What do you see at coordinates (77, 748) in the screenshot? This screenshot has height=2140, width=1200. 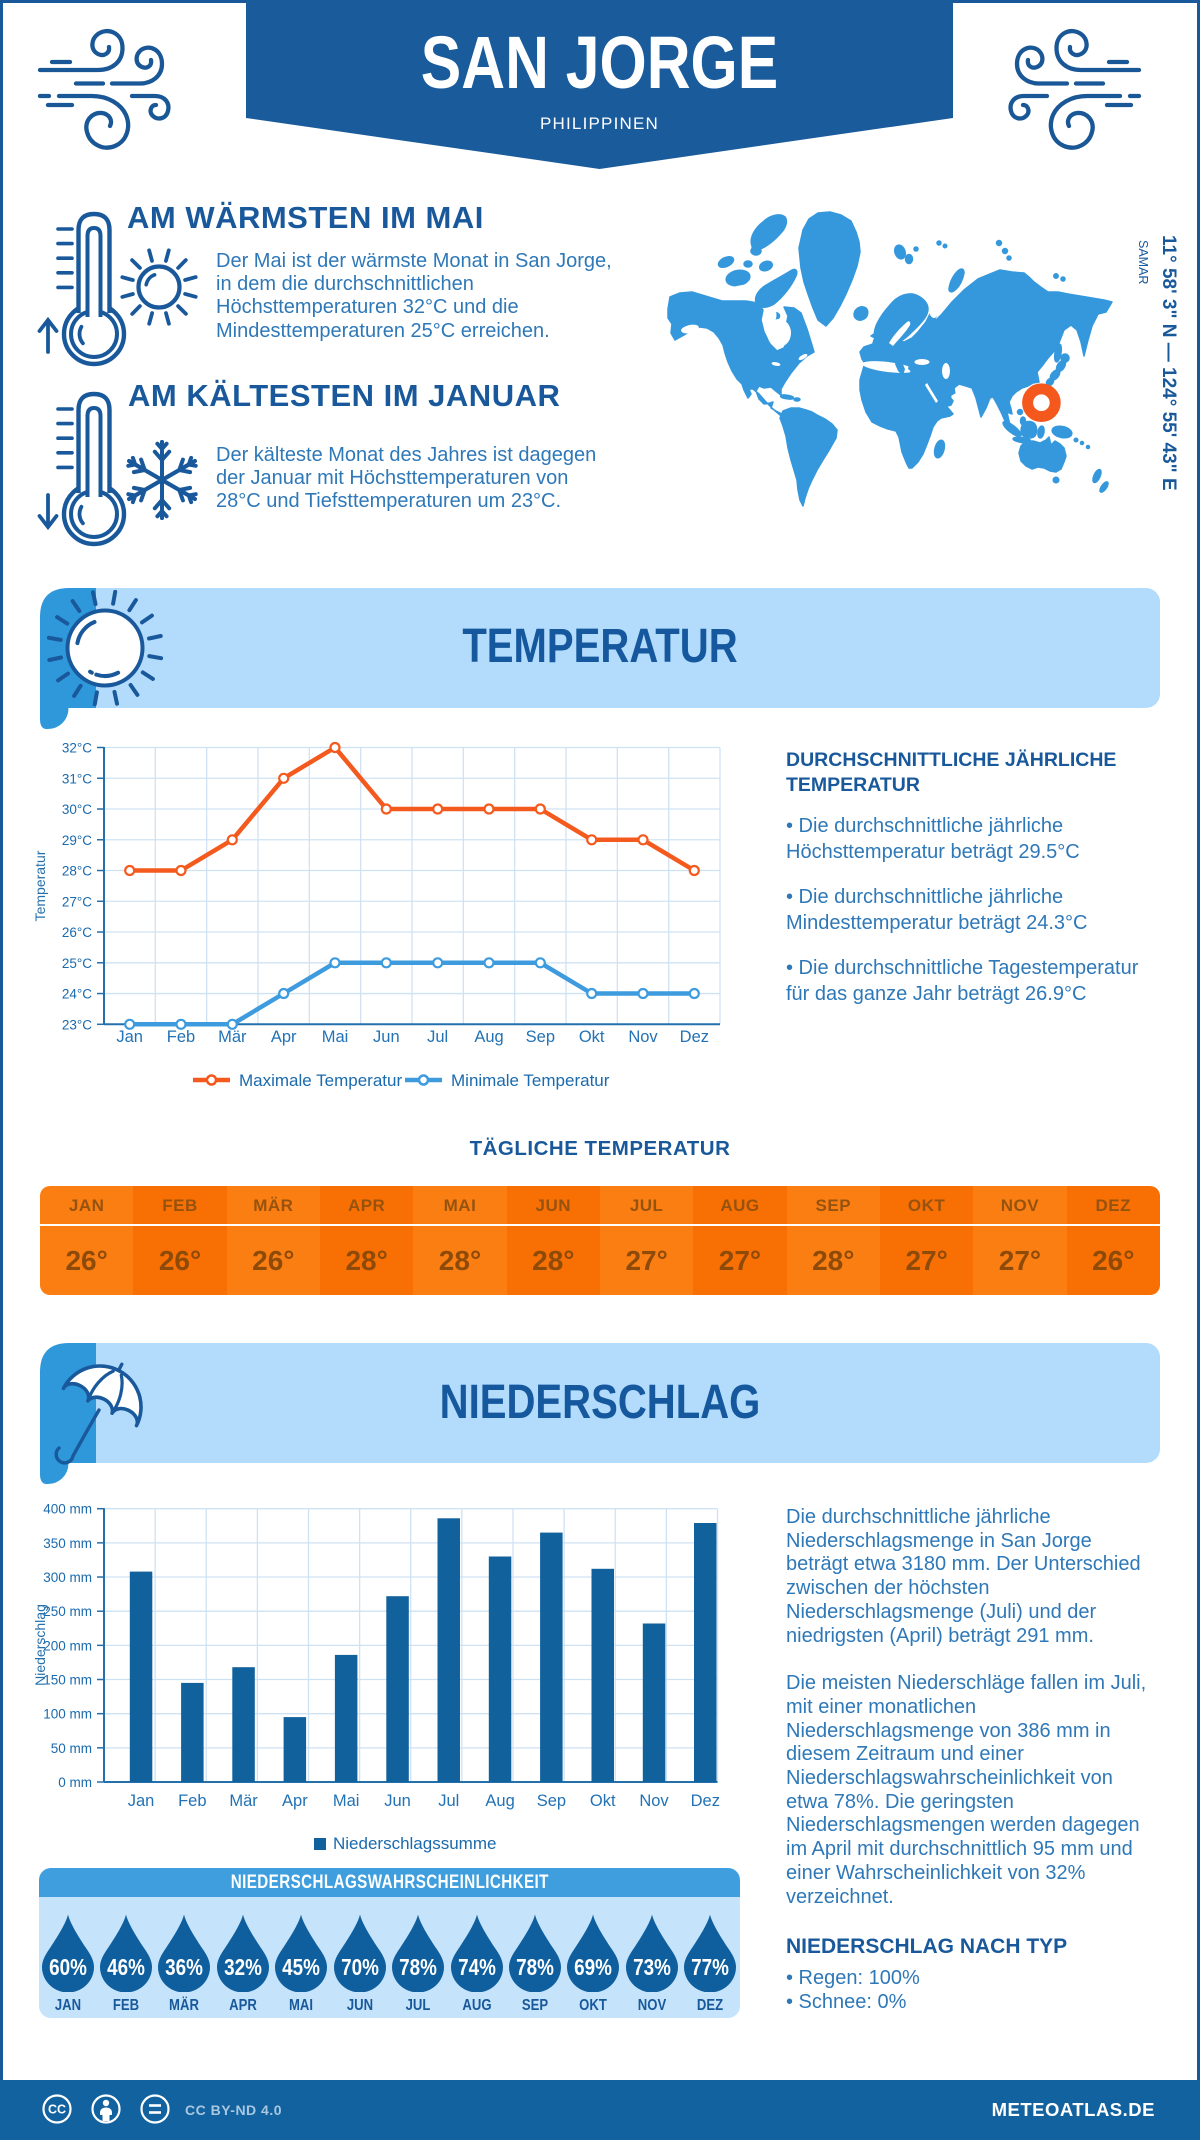 I see `svg-text: 32°C` at bounding box center [77, 748].